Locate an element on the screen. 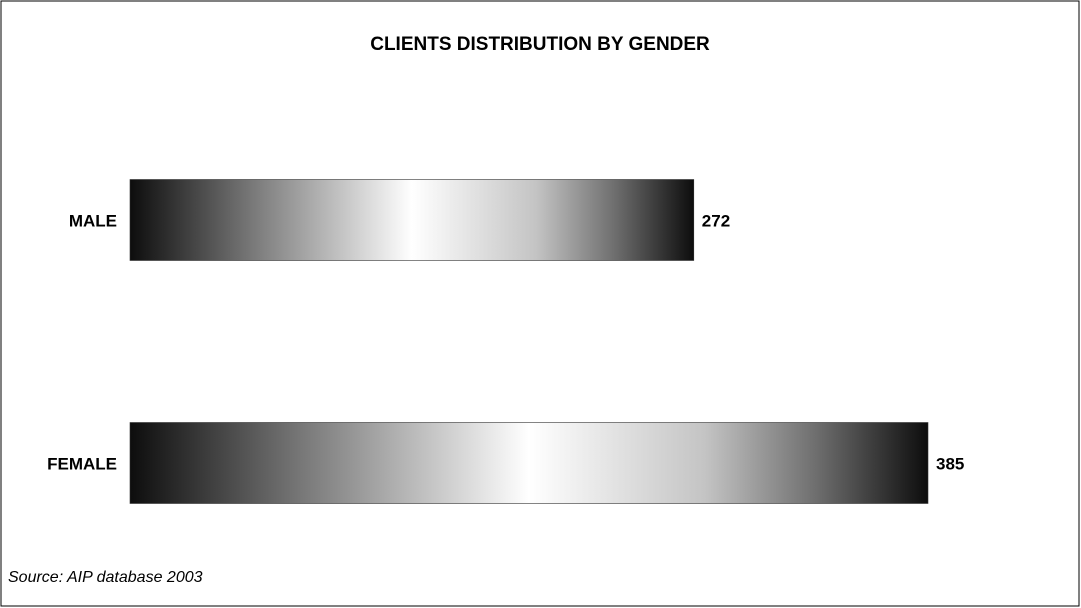  category-label: MALE is located at coordinates (93, 220).